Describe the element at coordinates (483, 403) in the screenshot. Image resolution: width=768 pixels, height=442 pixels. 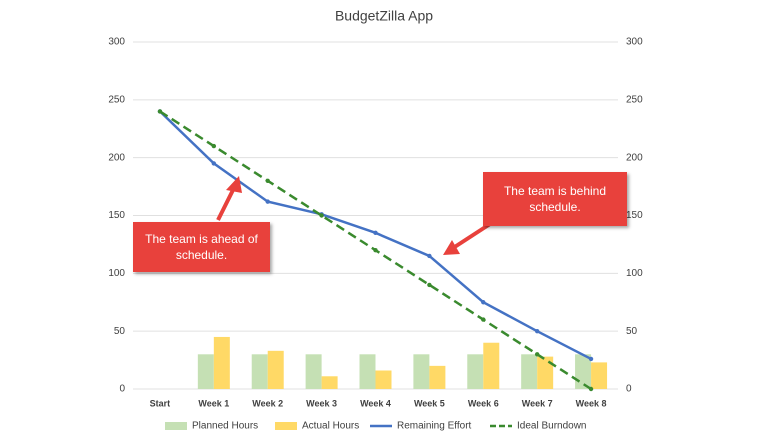
I see `x-tick-label: Week 6` at that location.